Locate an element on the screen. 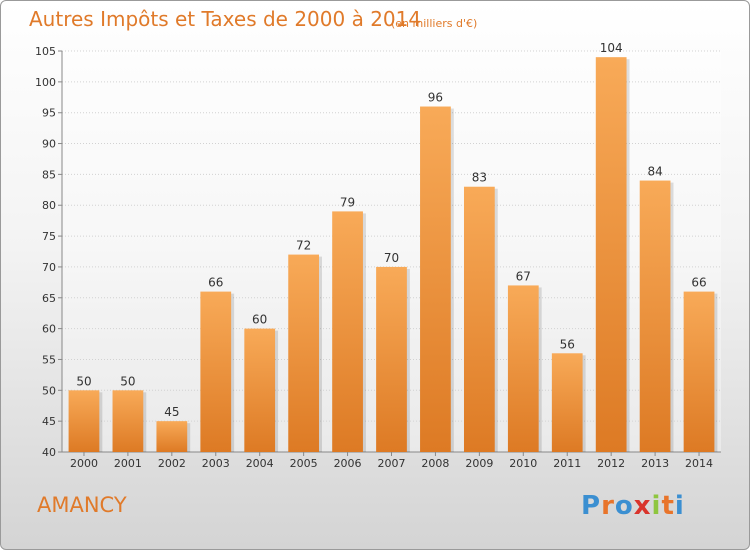 The image size is (750, 550). y-tick-label: 60 is located at coordinates (49, 329).